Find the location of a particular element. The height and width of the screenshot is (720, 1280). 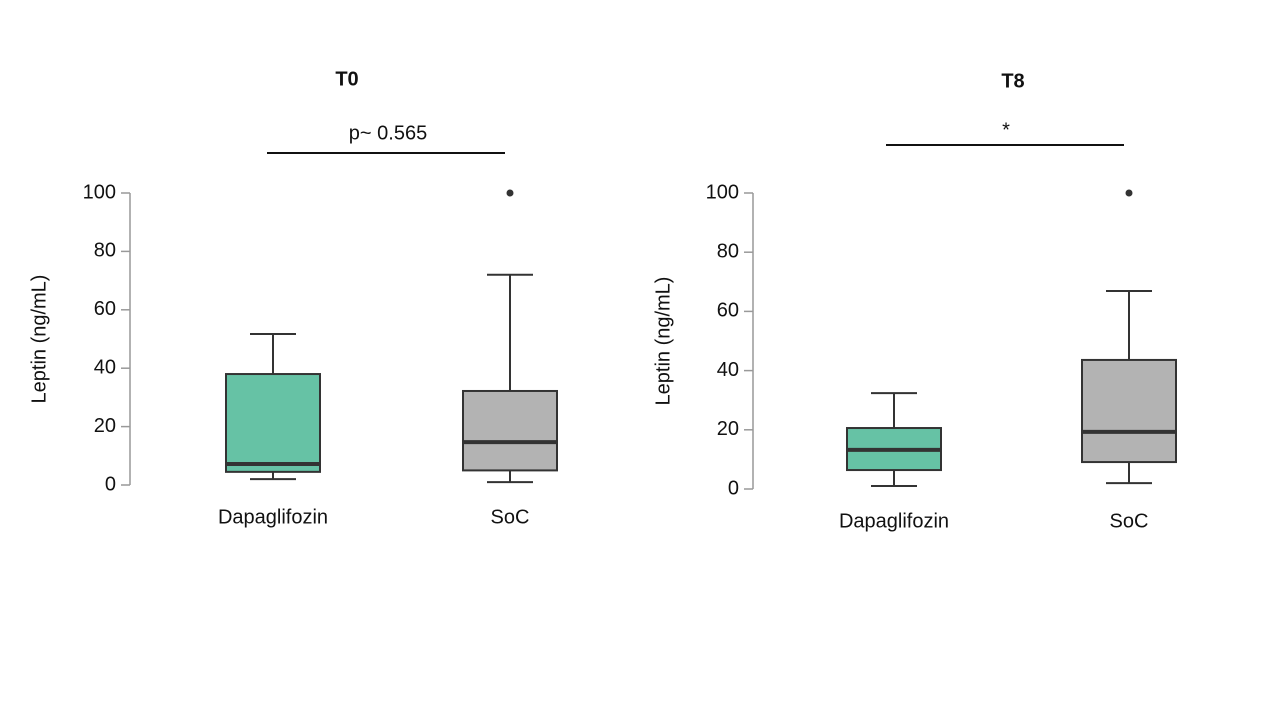

chart-title: T8 is located at coordinates (1012, 81).